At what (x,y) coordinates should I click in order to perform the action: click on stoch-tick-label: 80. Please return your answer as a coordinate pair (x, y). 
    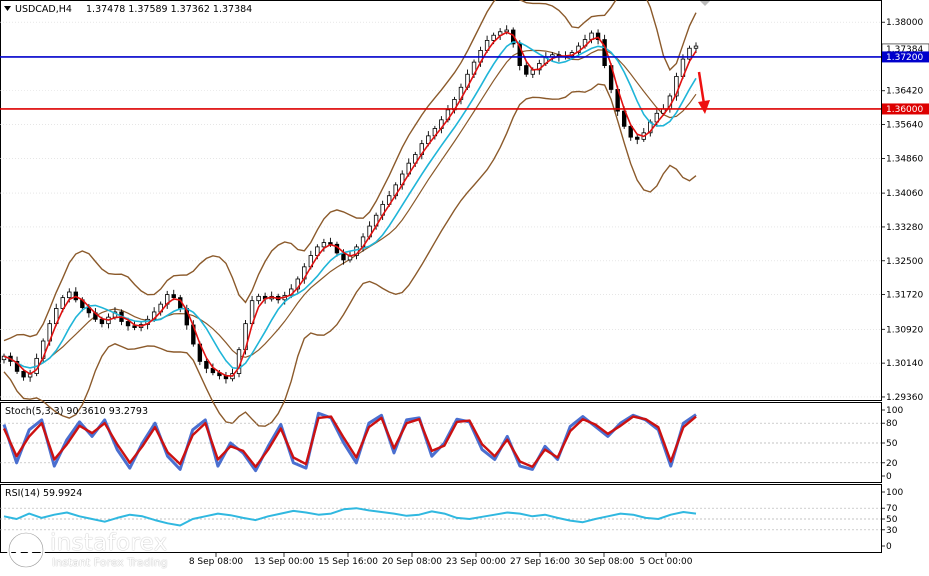
    Looking at the image, I should click on (892, 424).